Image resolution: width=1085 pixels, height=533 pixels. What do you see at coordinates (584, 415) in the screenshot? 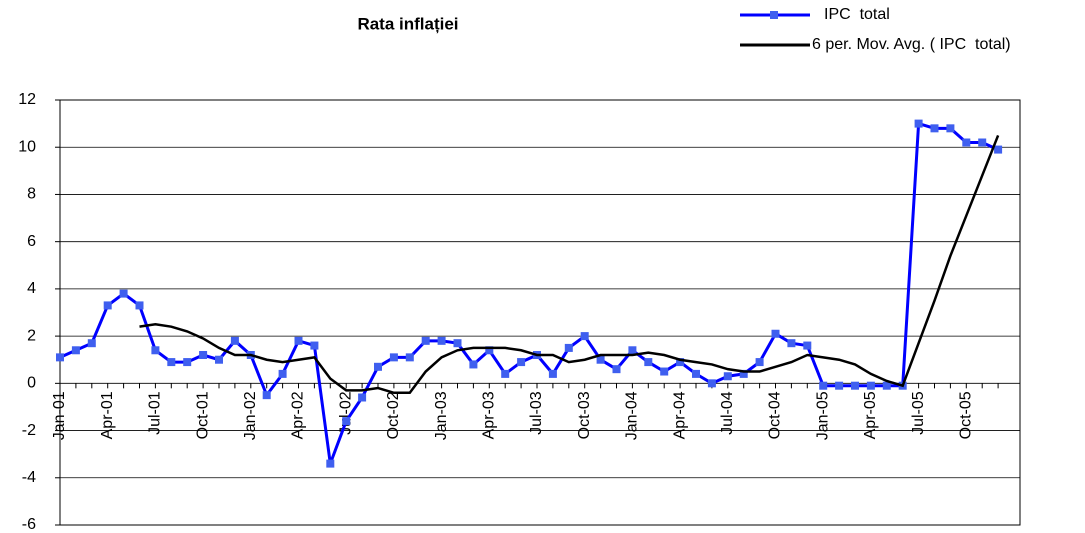
I see `x-tick-label: Oct-03` at bounding box center [584, 415].